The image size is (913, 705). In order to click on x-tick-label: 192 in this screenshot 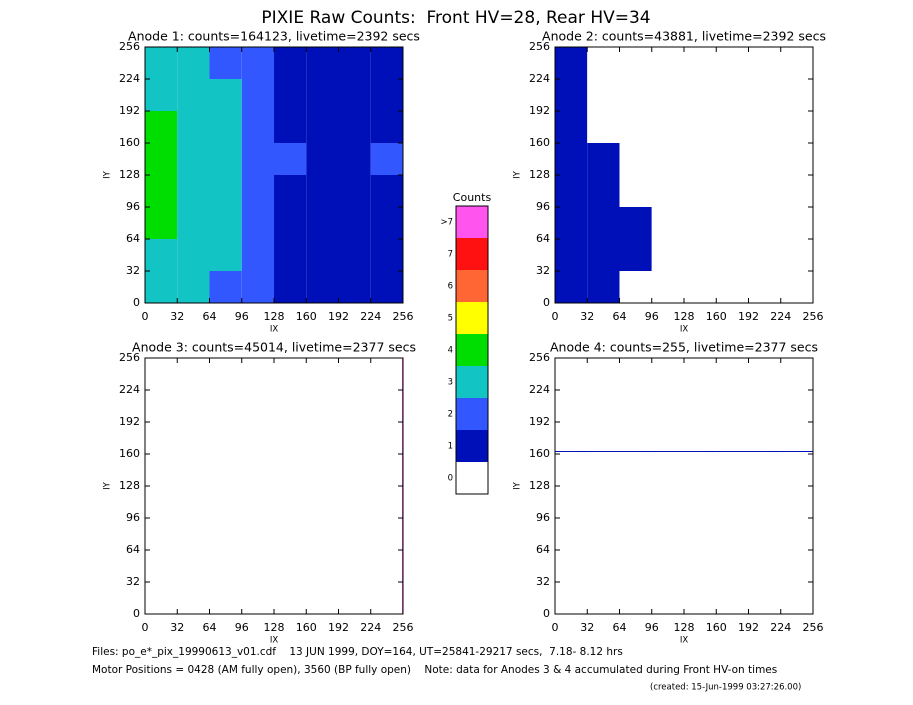, I will do `click(748, 316)`.